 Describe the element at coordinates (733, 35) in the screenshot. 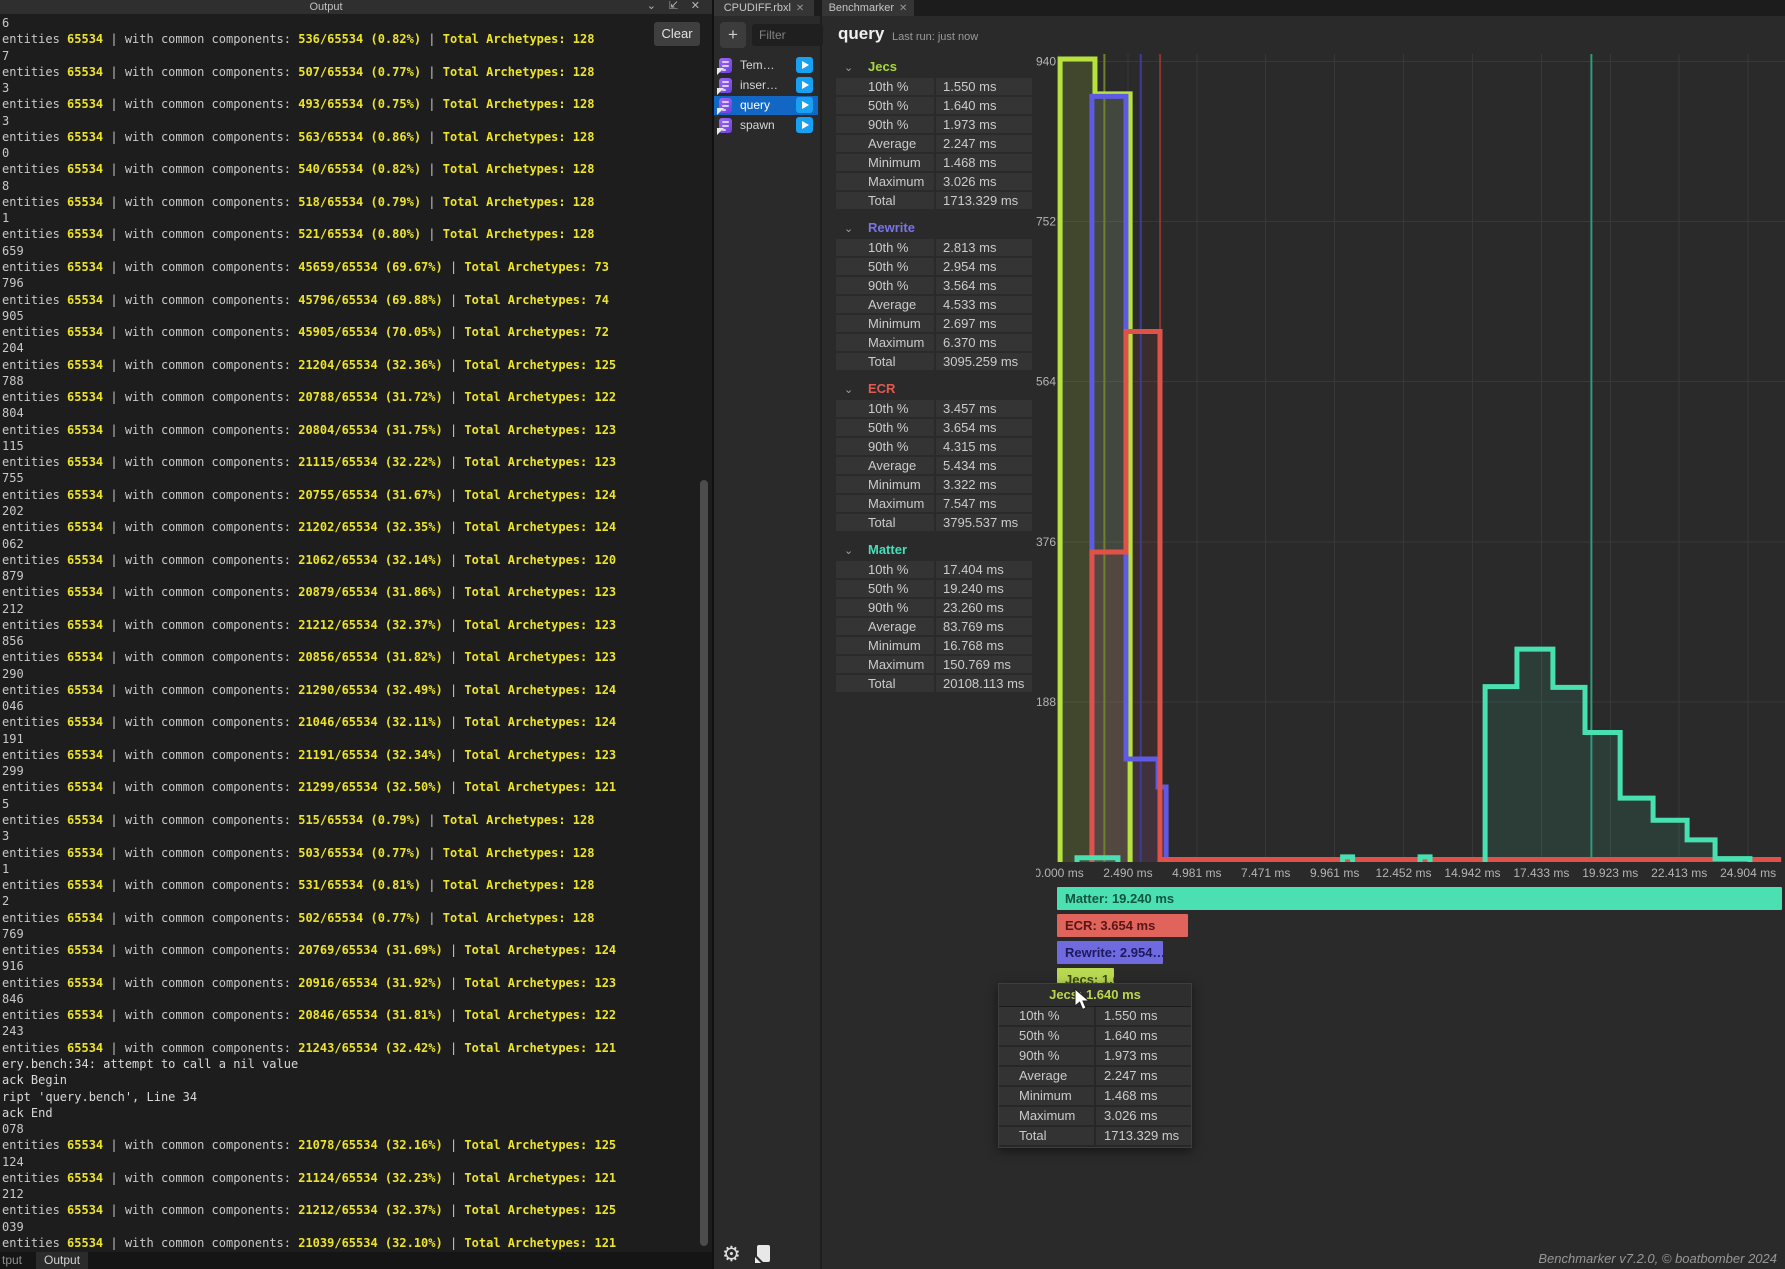

I see `add-benchmark-button: +` at that location.